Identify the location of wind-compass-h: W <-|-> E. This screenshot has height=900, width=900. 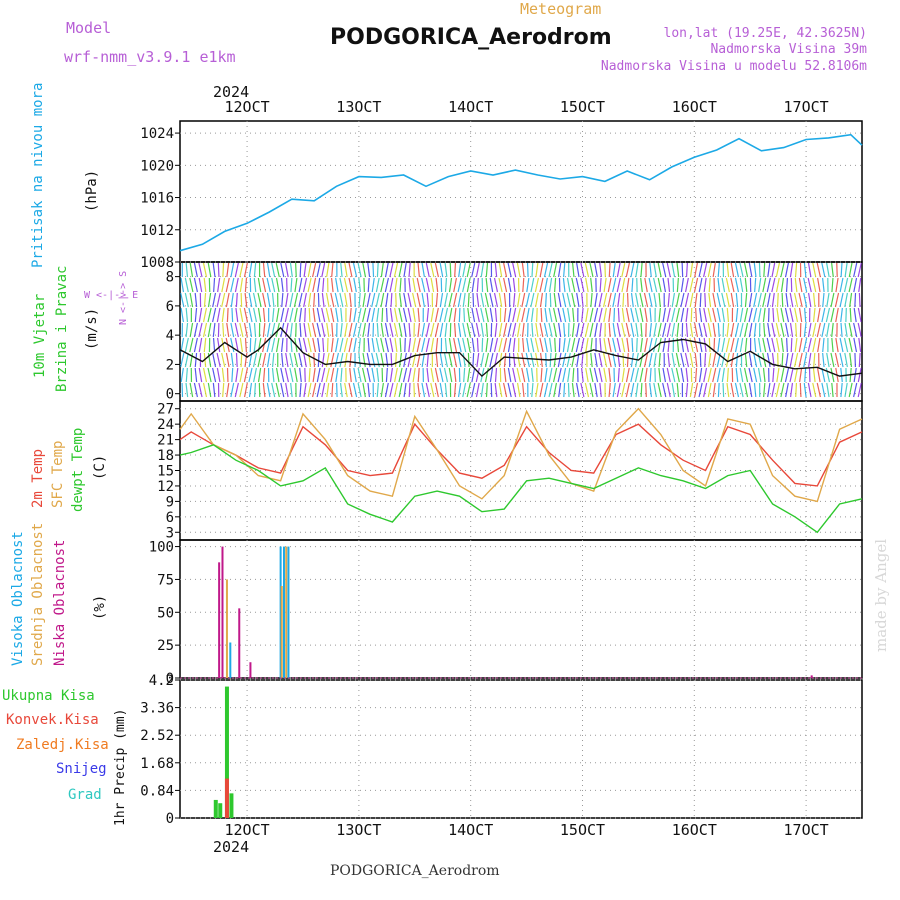
(111, 295).